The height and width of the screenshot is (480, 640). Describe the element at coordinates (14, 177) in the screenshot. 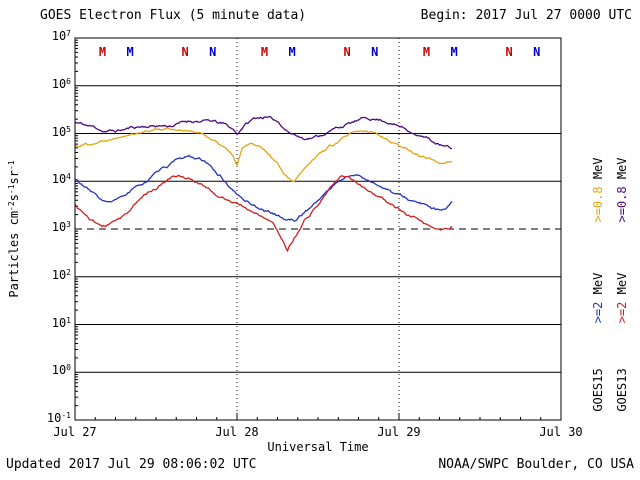

I see `y-axis-label-text: sr` at that location.